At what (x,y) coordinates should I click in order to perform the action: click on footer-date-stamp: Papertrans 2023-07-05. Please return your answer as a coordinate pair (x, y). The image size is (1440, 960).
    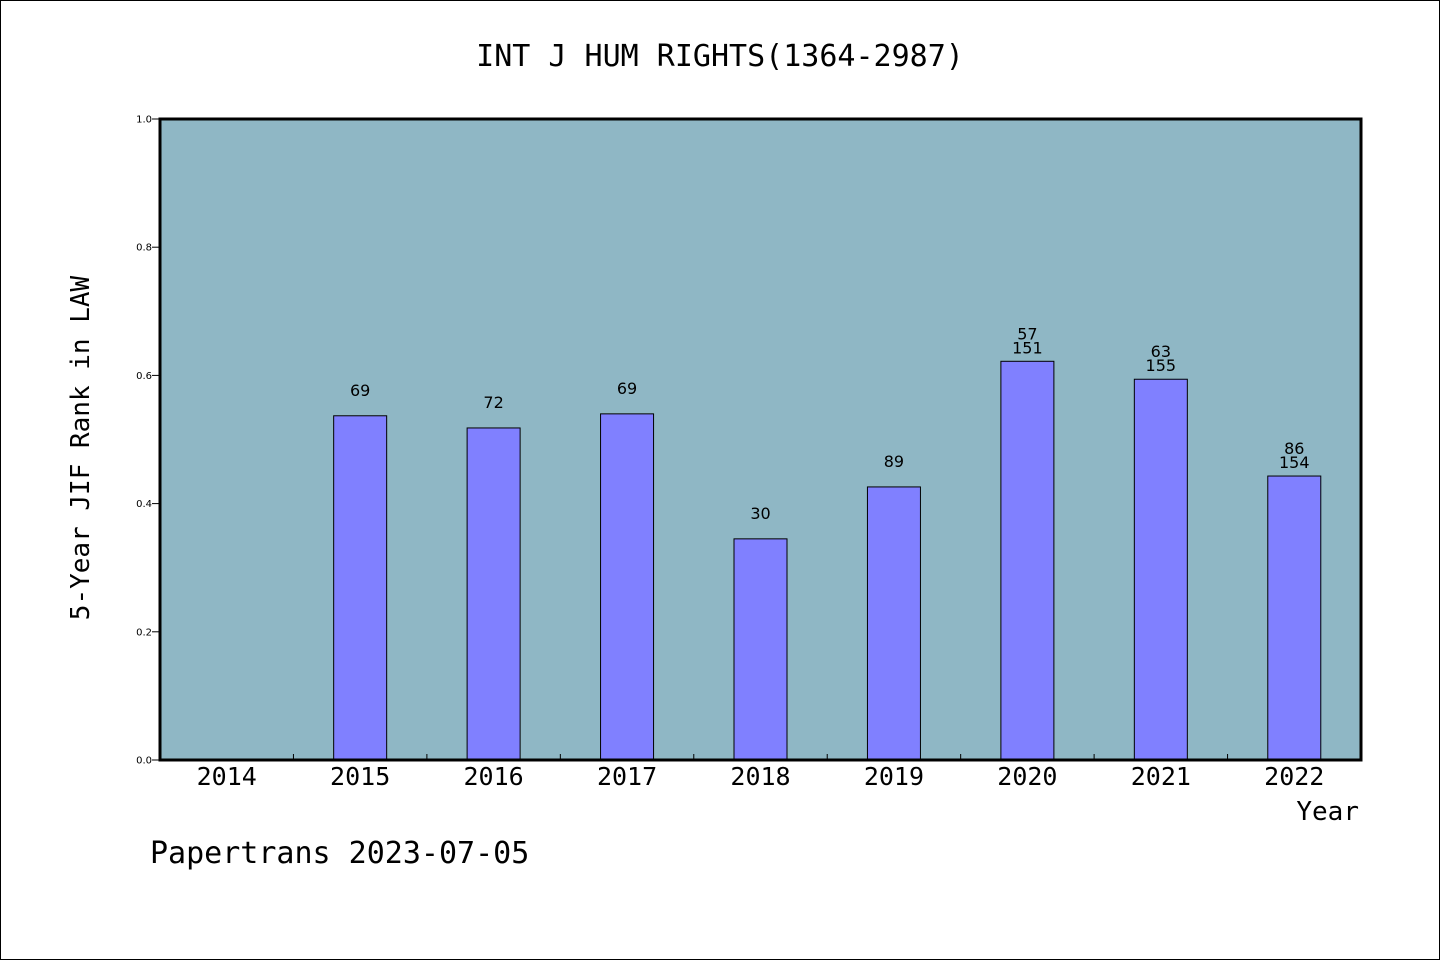
    Looking at the image, I should click on (339, 853).